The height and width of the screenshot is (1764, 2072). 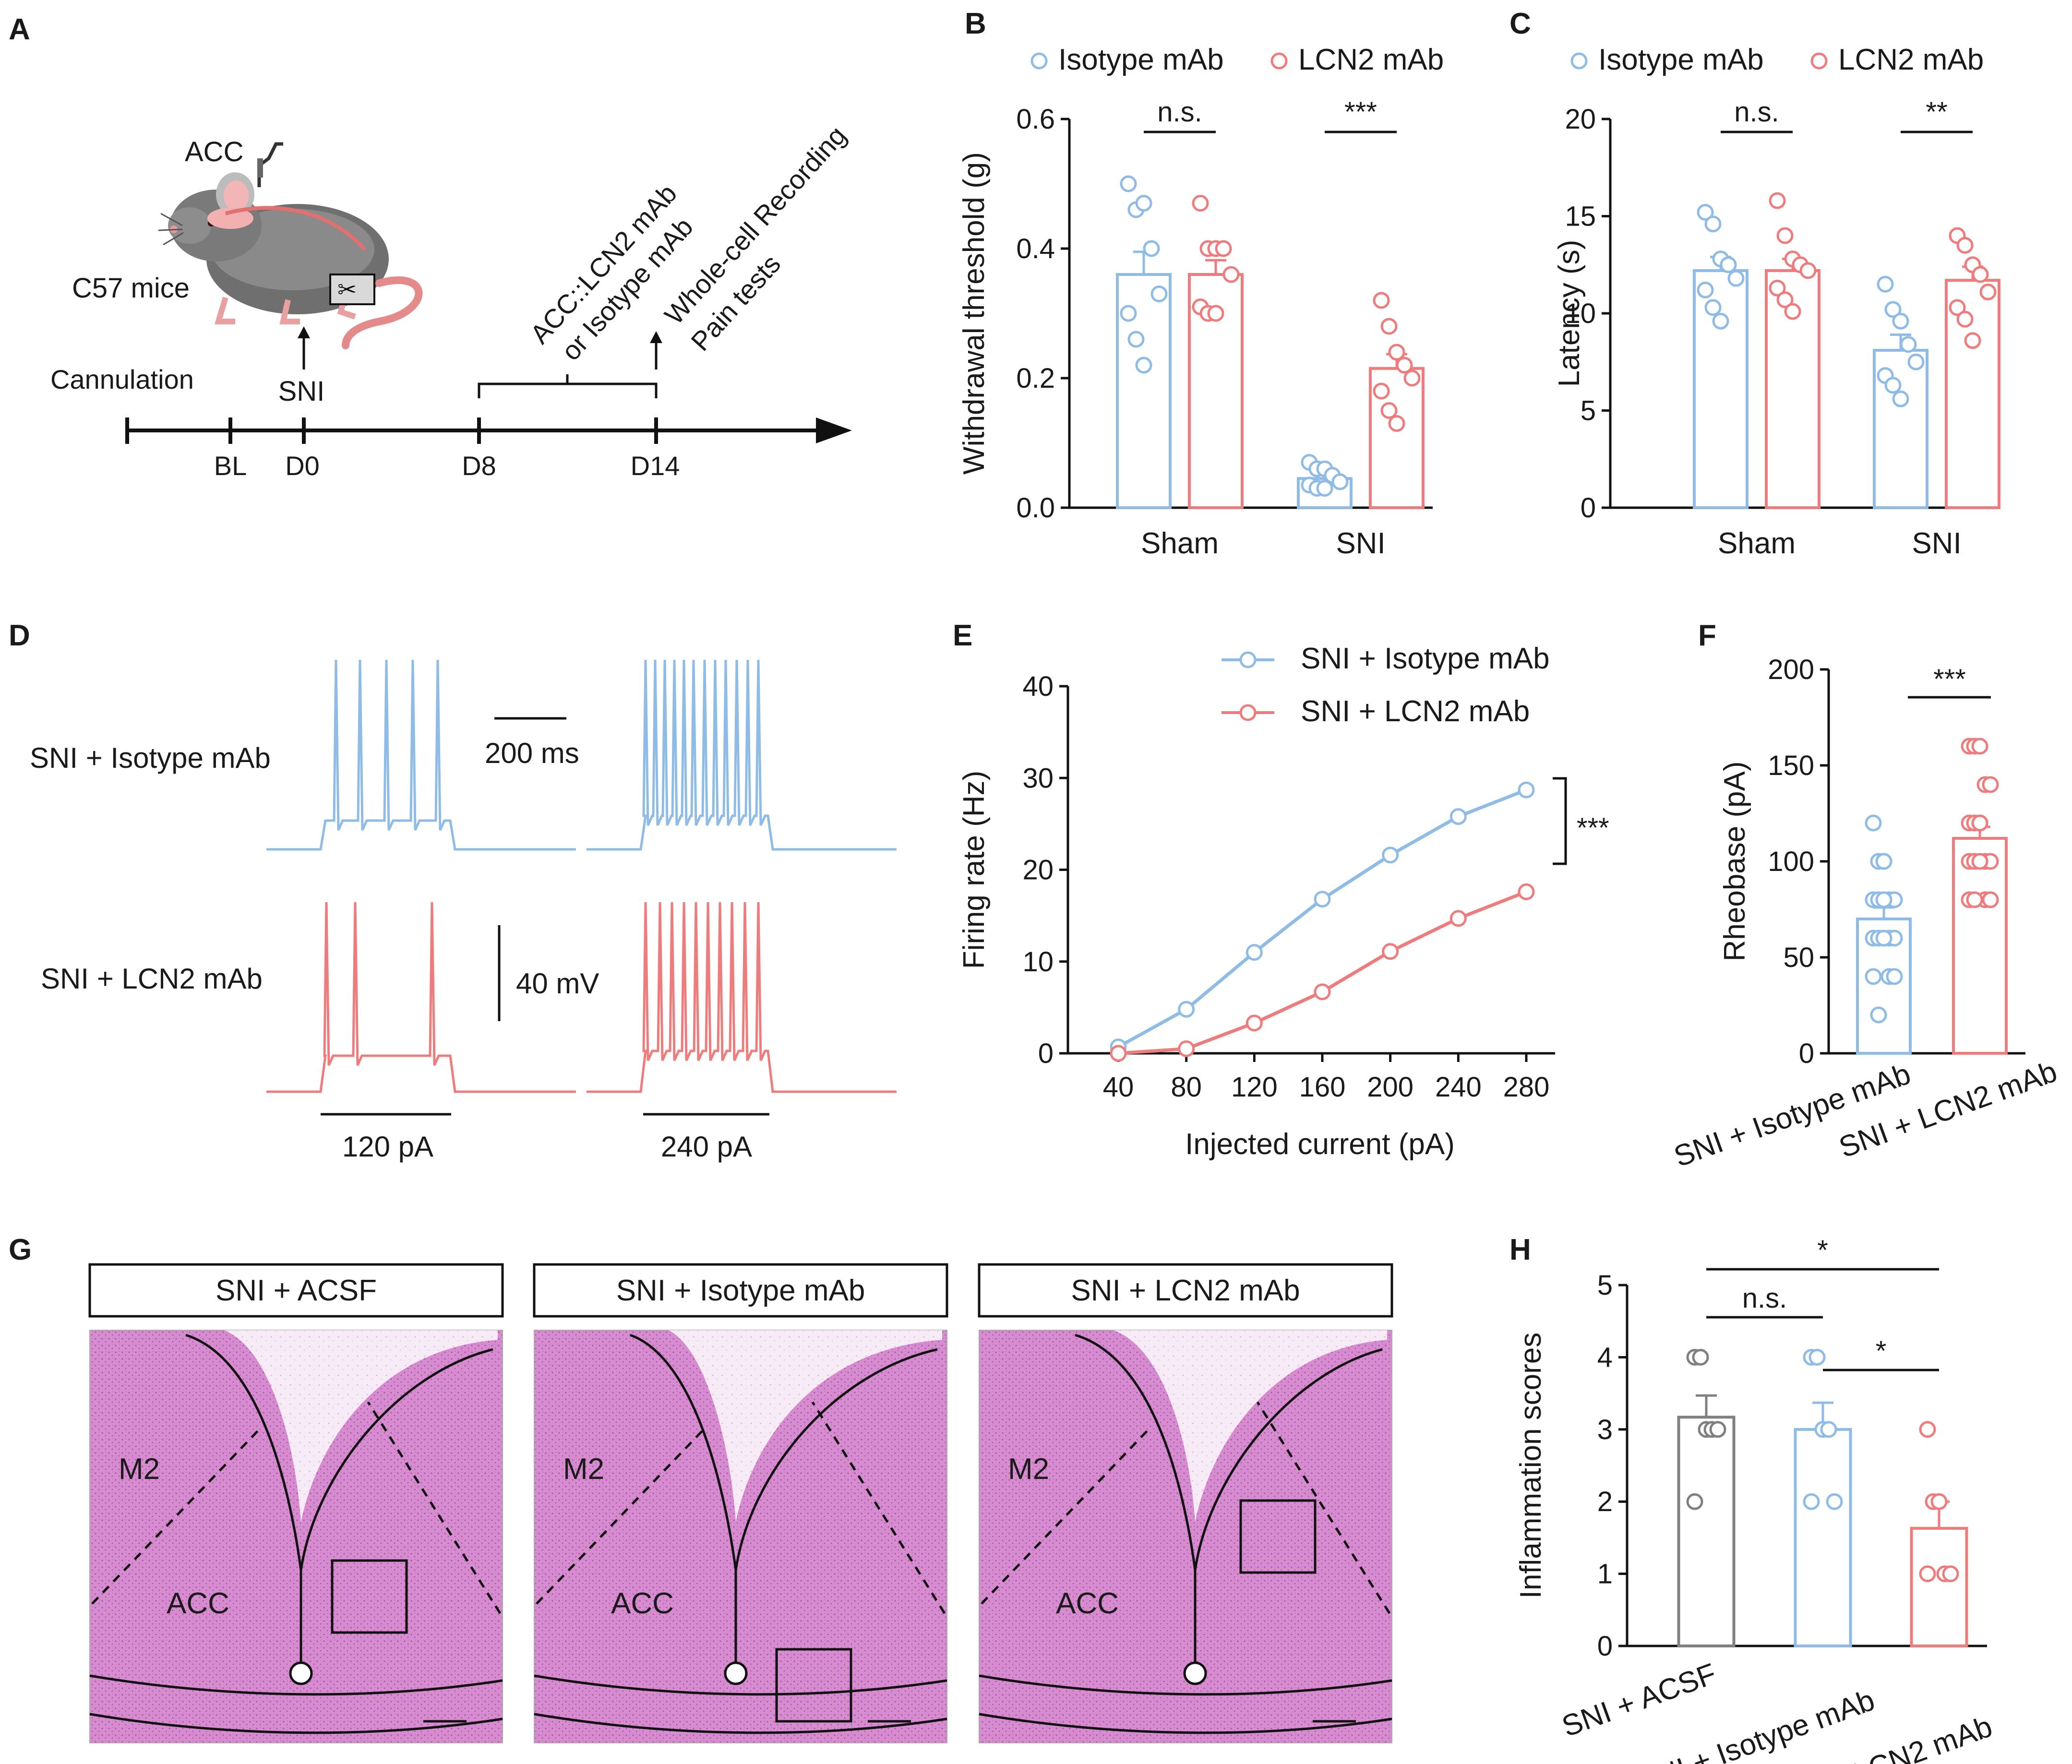 I want to click on histology-cleft, so click(x=1250, y=1426).